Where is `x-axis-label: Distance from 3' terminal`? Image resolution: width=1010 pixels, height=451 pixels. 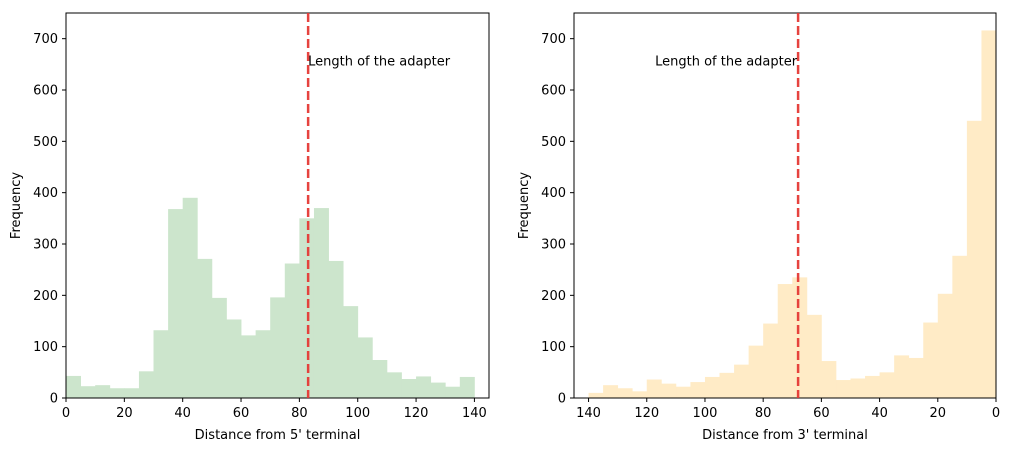 x-axis-label: Distance from 3' terminal is located at coordinates (785, 435).